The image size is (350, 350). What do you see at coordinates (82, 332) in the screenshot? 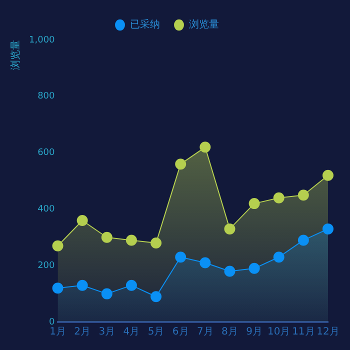
I see `x-tick-label: 2月` at bounding box center [82, 332].